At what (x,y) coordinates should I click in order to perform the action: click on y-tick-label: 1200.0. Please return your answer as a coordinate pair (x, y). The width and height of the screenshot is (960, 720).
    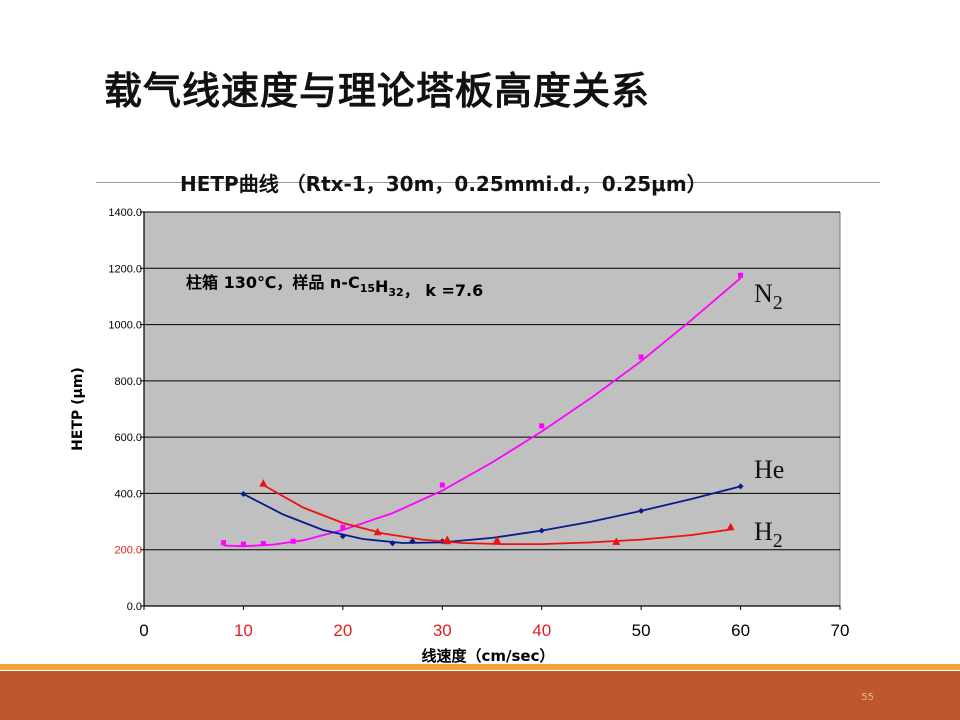
    Looking at the image, I should click on (125, 269).